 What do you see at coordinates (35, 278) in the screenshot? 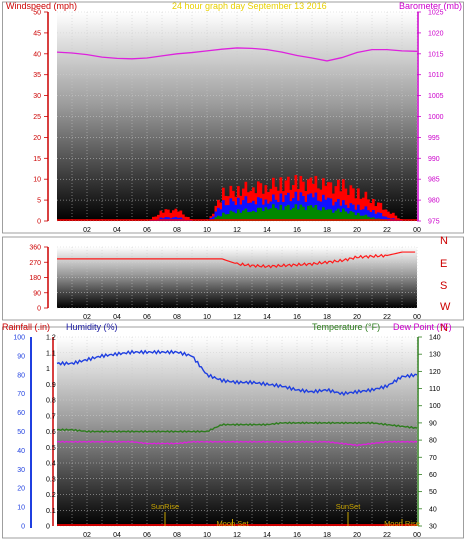
I see `direction-tick-label: 180` at bounding box center [35, 278].